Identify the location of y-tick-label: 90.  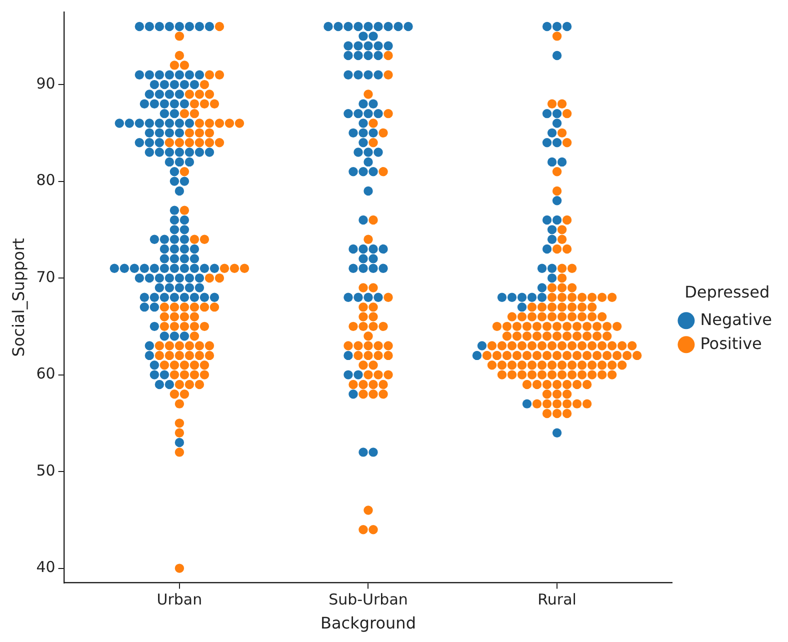
(46, 83).